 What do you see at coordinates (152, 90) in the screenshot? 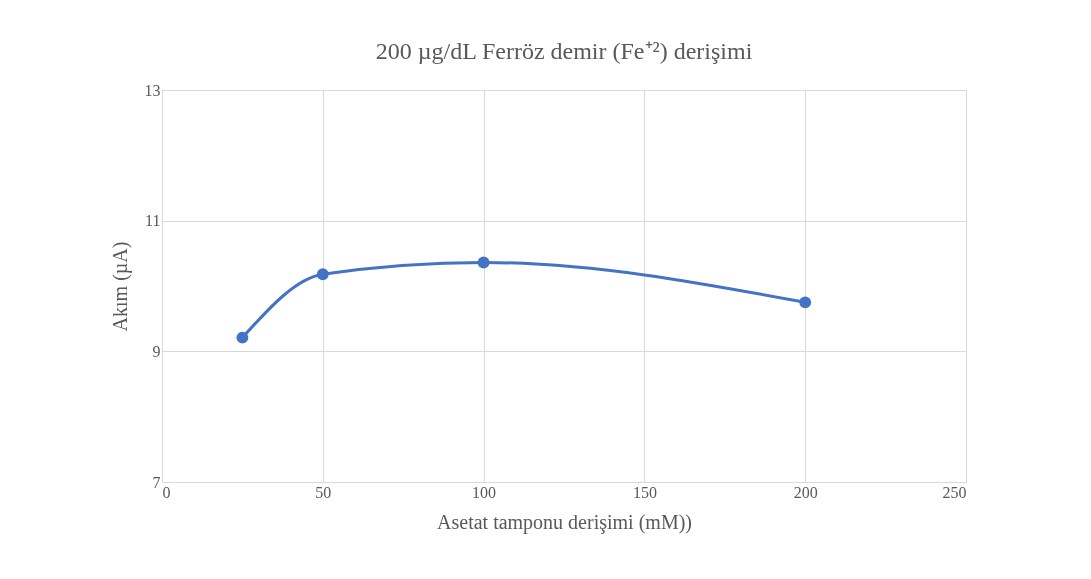
I see `y-tick-label: 13` at bounding box center [152, 90].